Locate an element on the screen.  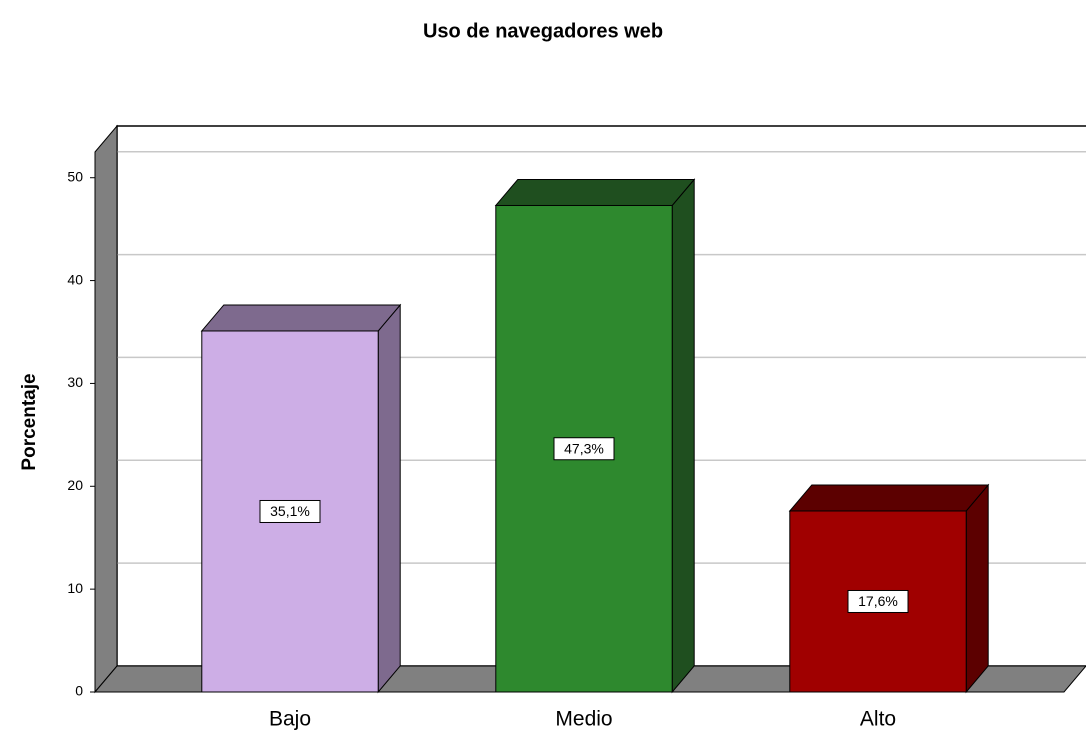
chart-title: Uso de navegadores web is located at coordinates (543, 31).